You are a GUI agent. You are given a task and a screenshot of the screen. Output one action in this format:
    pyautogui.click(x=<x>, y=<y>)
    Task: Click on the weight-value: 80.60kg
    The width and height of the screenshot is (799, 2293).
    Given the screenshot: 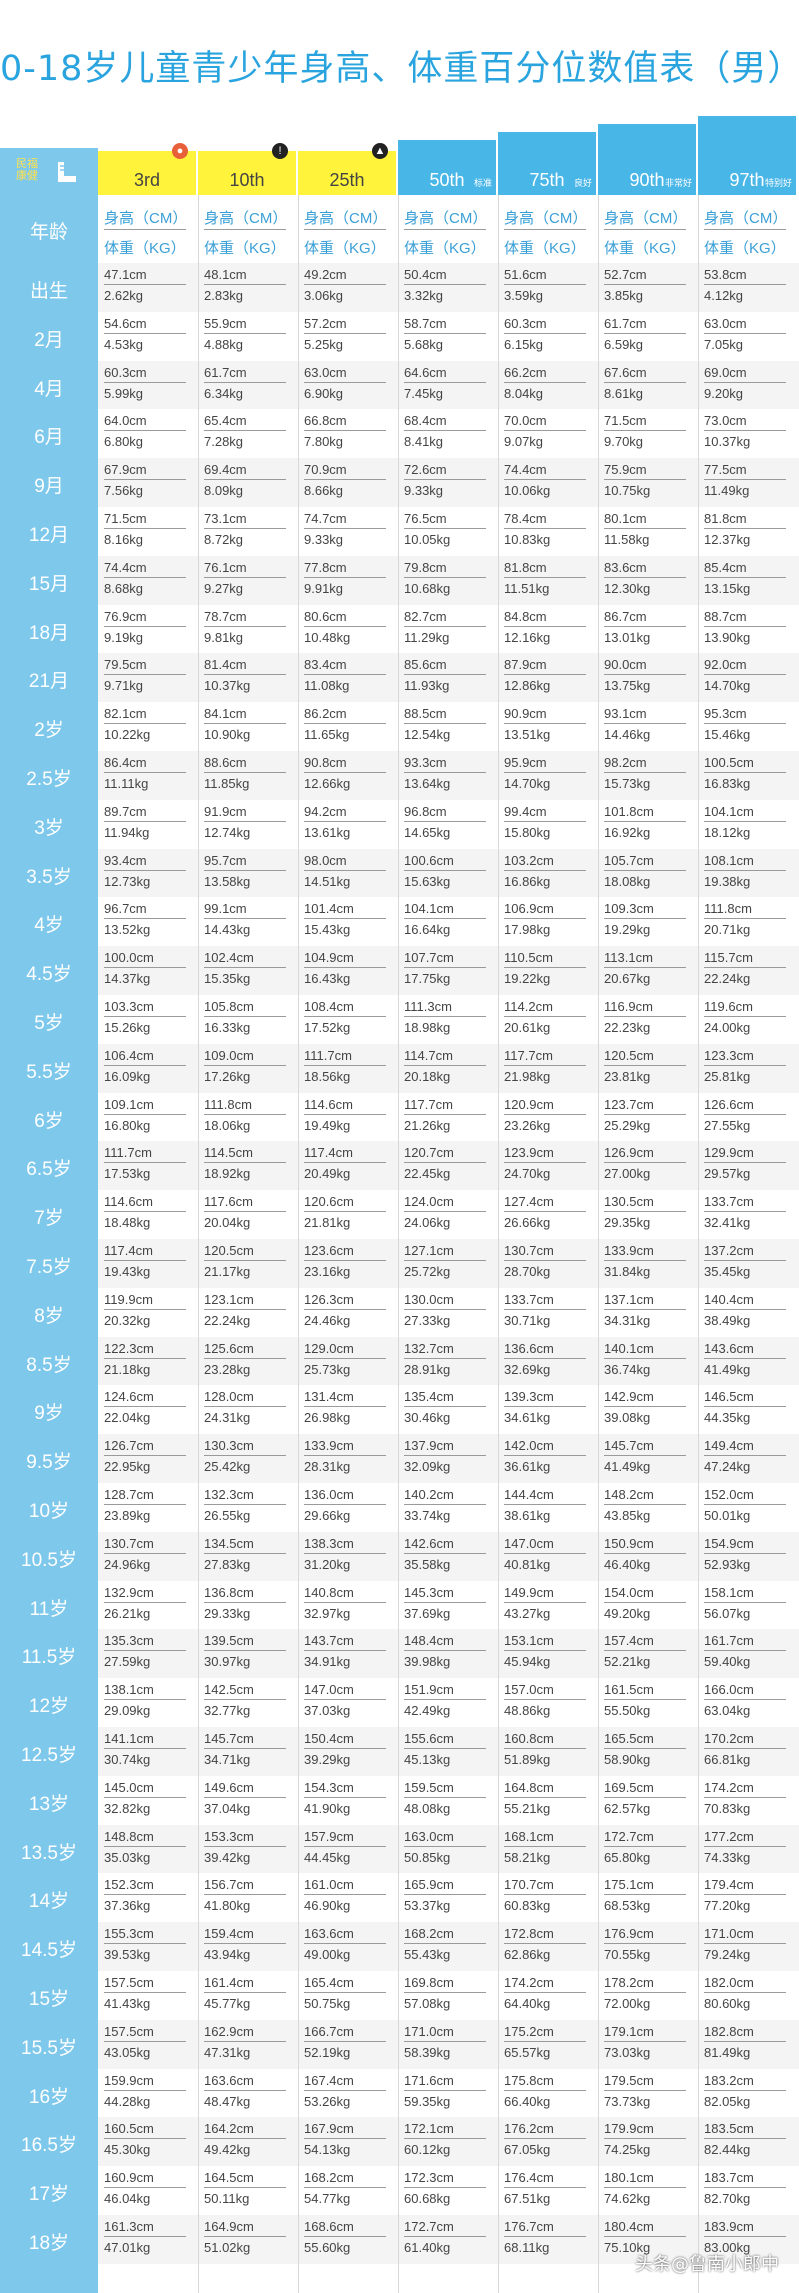 What is the action you would take?
    pyautogui.click(x=727, y=2003)
    